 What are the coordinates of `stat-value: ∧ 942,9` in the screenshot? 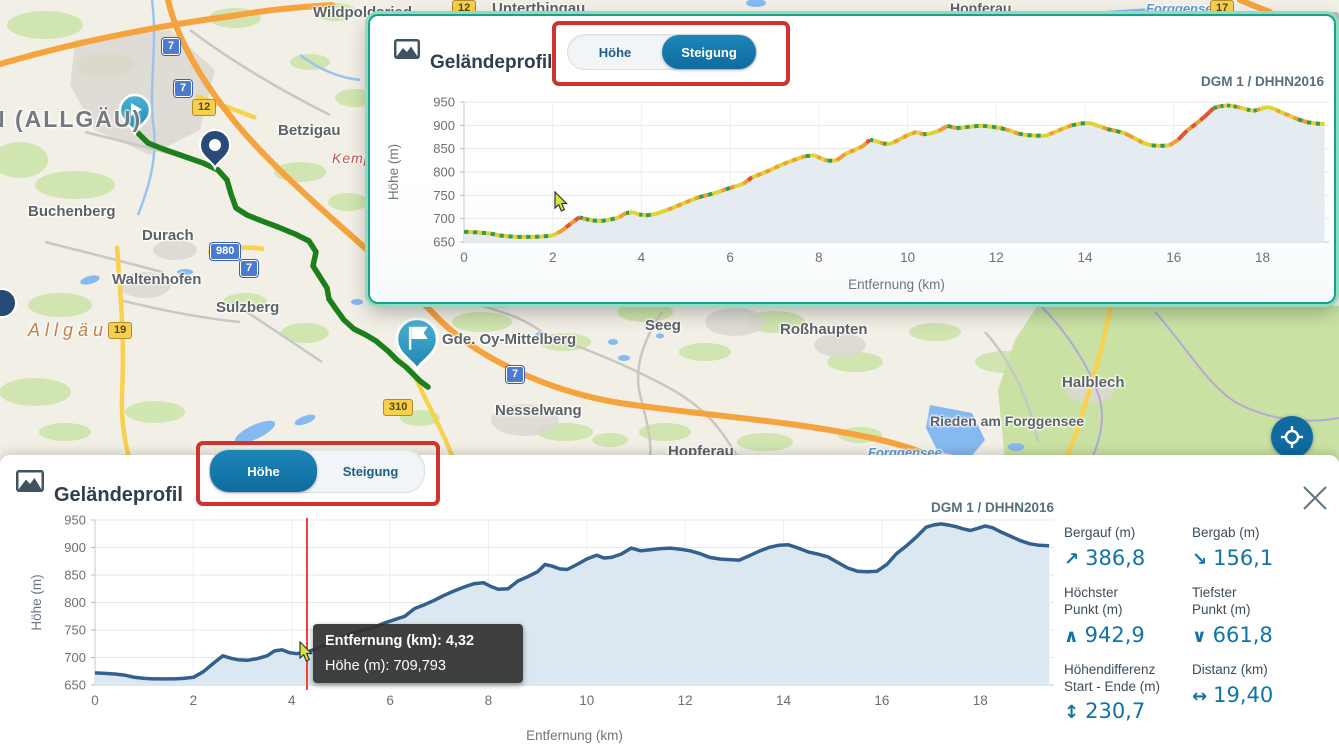 It's located at (1104, 634).